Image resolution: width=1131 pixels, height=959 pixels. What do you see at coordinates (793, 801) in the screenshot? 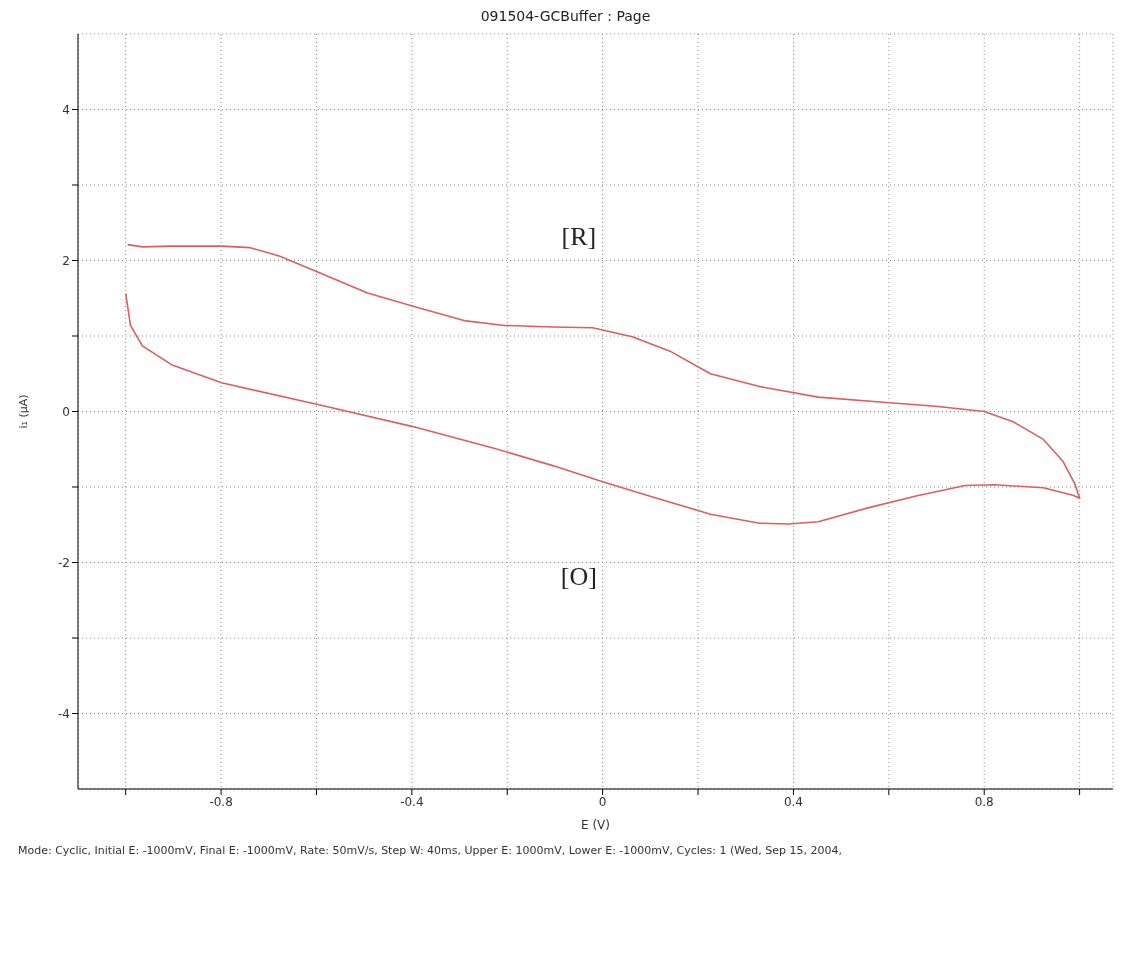
I see `x-tick-label: 0.4` at bounding box center [793, 801].